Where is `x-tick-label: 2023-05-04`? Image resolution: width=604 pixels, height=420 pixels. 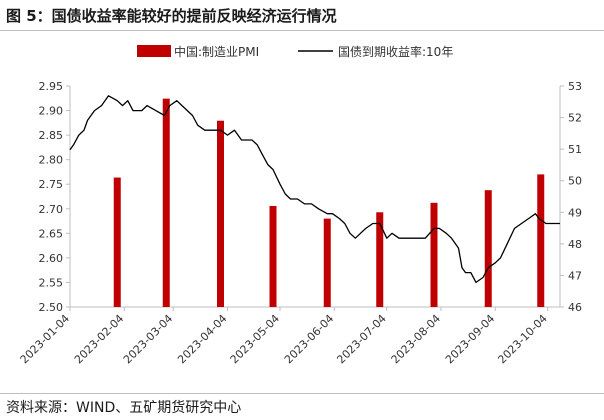
x-tick-label: 2023-05-04 is located at coordinates (255, 339).